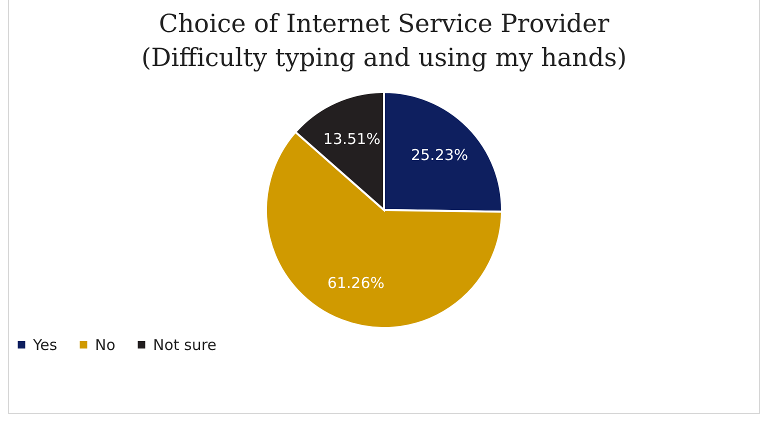 The height and width of the screenshot is (422, 767). I want to click on chart-title: Choice of Internet Service Provider (Difficulty typing and using my hands), so click(384, 40).